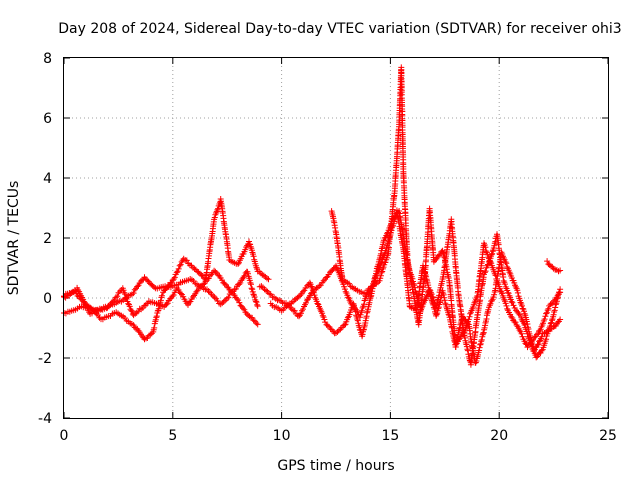  Describe the element at coordinates (166, 269) in the screenshot. I see `series-trace` at that location.